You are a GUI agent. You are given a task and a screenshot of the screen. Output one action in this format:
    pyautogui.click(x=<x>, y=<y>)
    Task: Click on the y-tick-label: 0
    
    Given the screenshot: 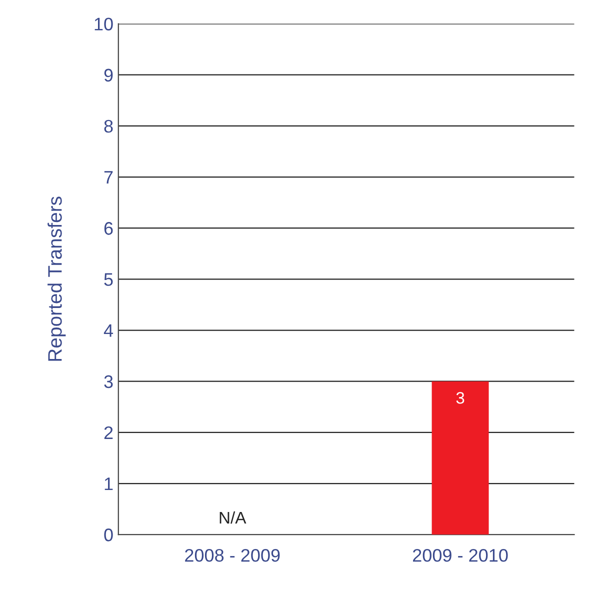 What is the action you would take?
    pyautogui.click(x=108, y=535)
    